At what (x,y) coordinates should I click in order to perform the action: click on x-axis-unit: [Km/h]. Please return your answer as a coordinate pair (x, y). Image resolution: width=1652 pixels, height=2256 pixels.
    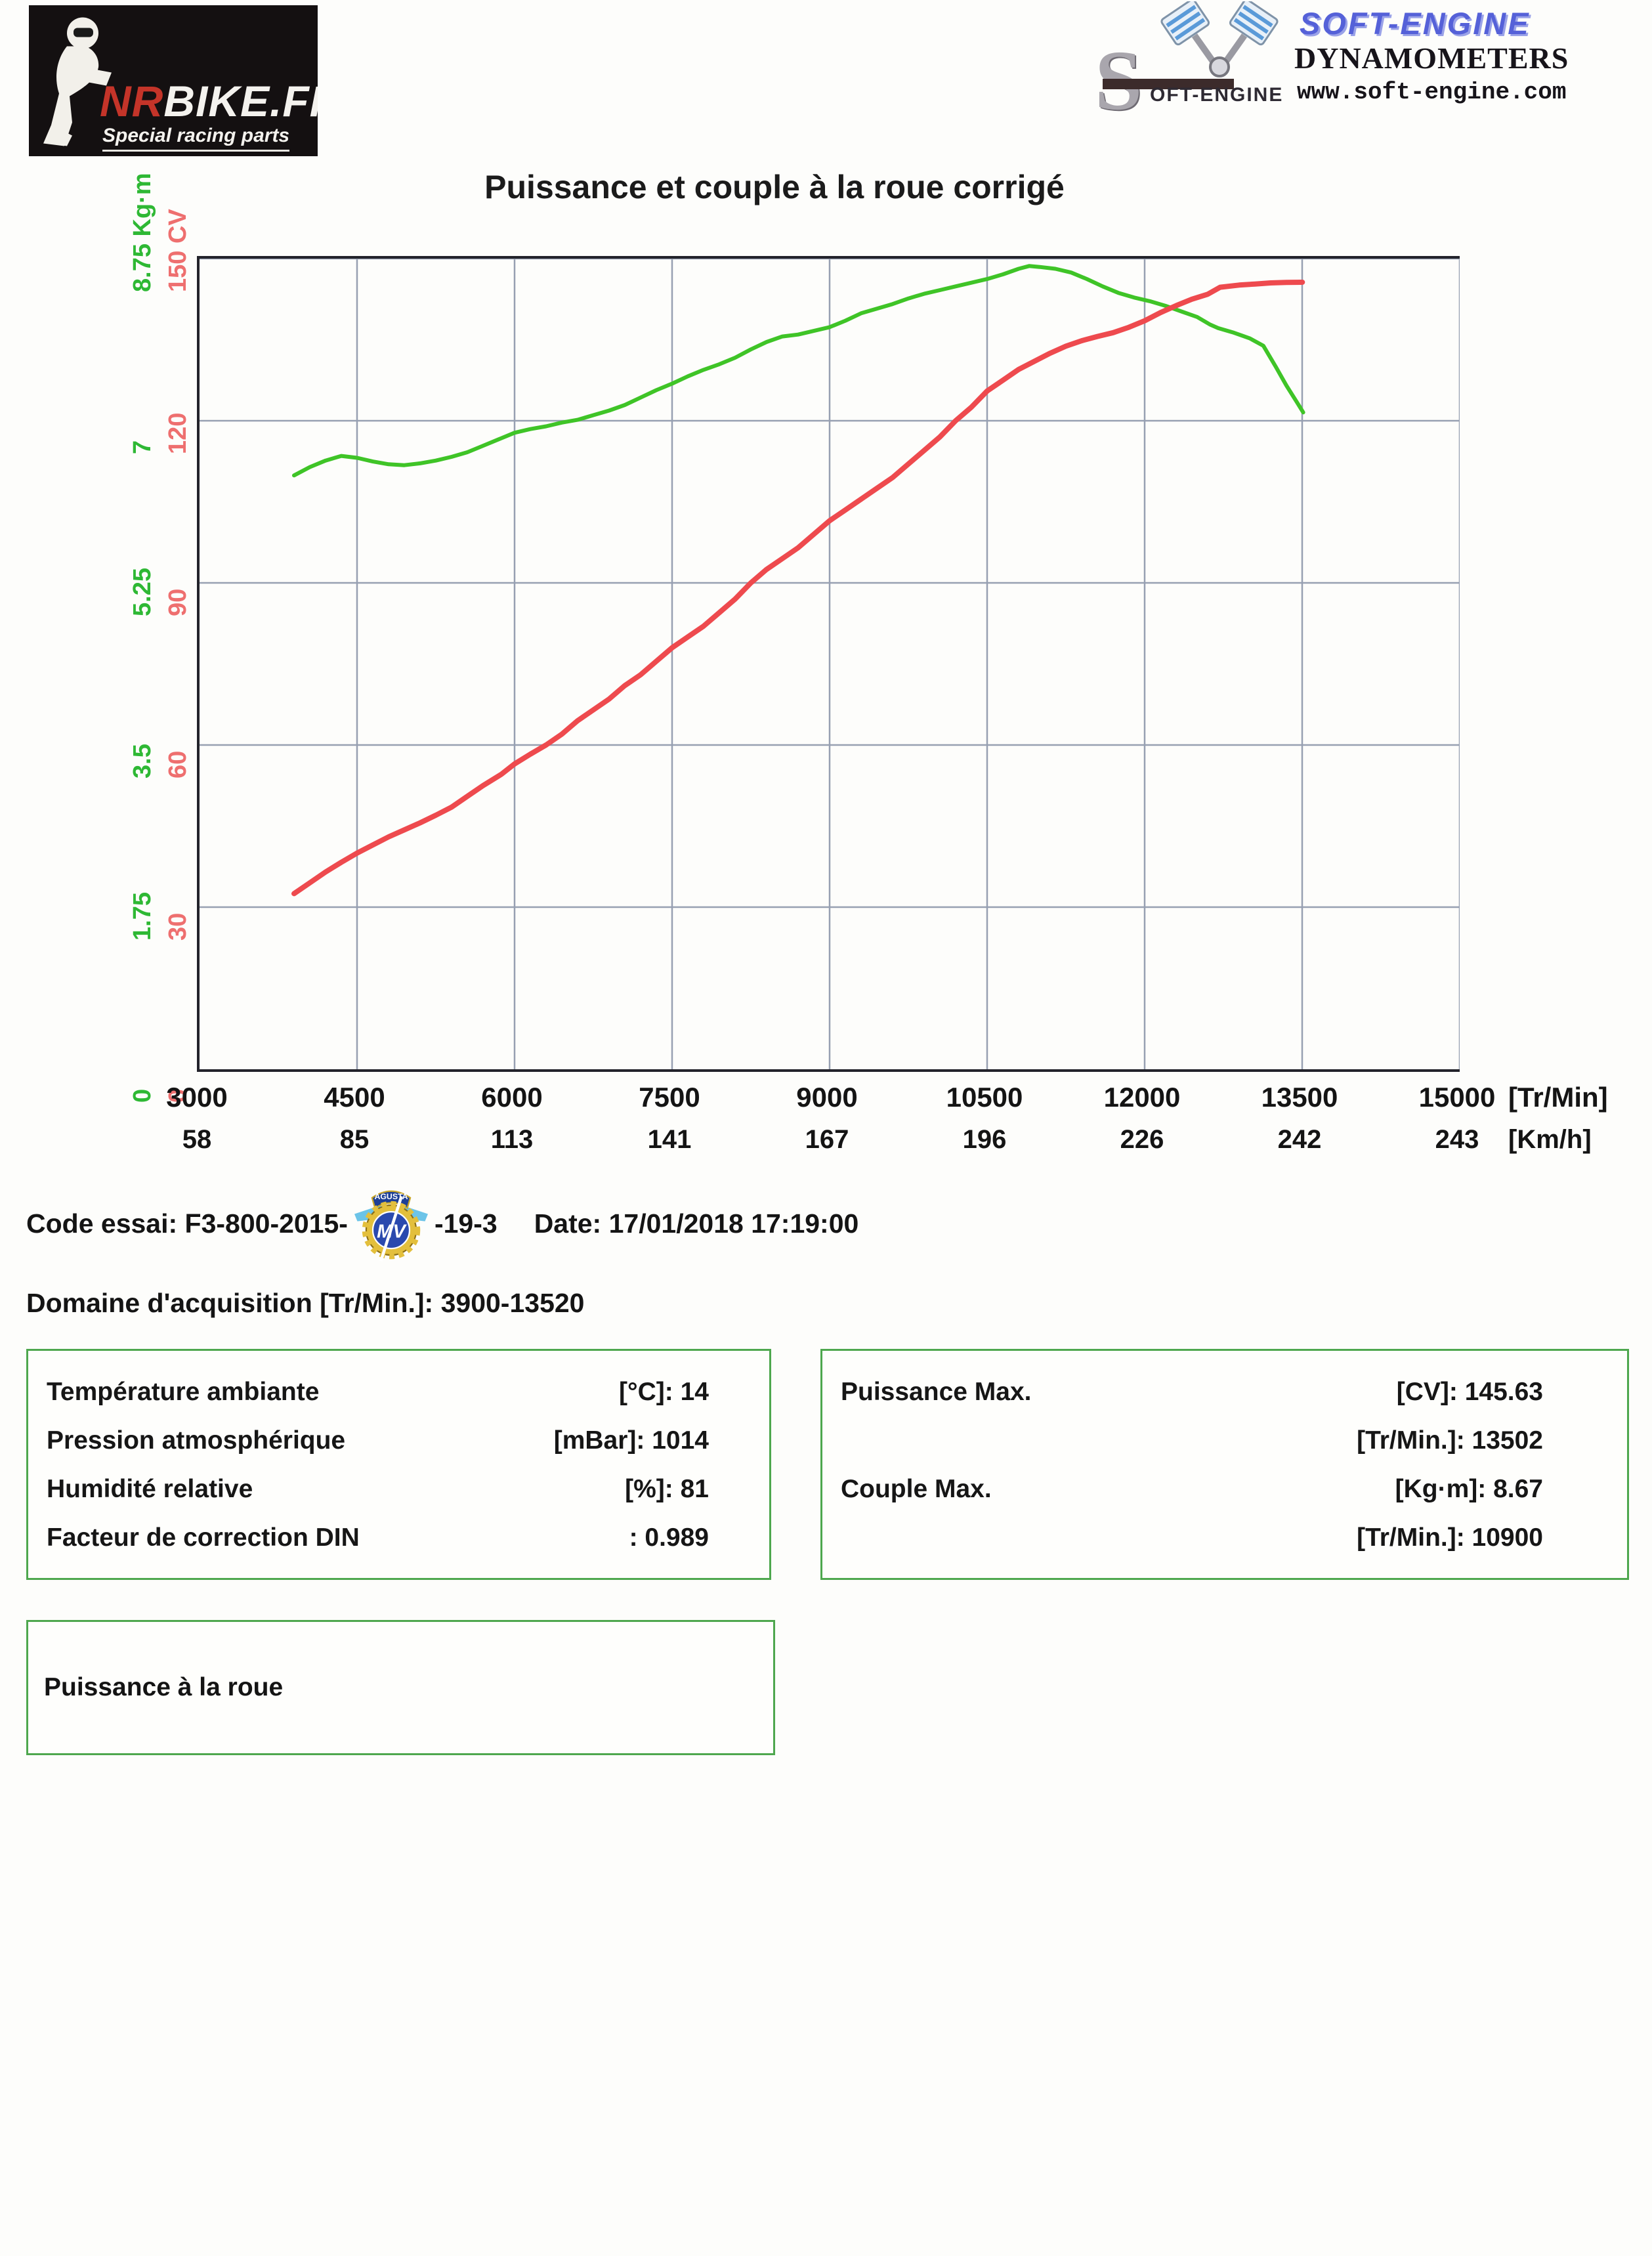
    Looking at the image, I should click on (1550, 1139).